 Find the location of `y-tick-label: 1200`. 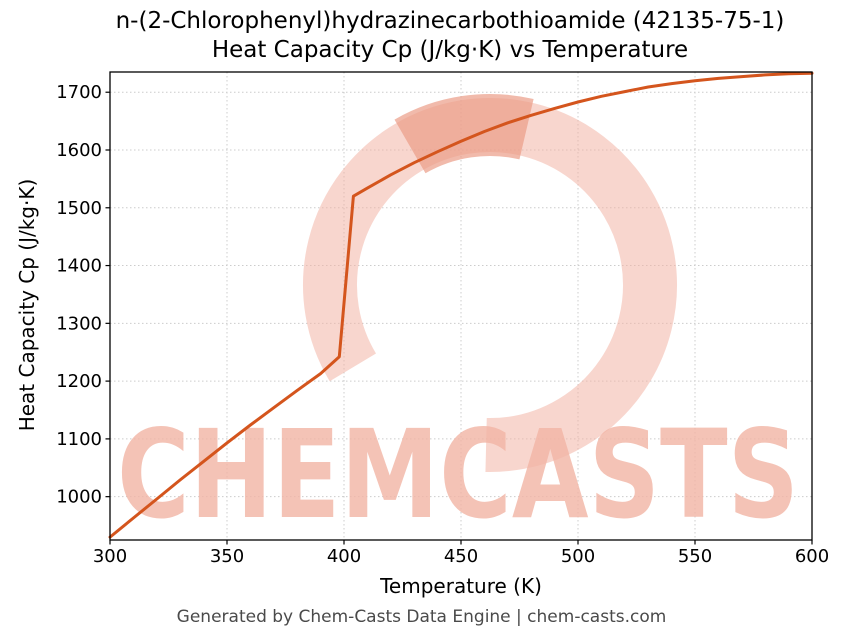

y-tick-label: 1200 is located at coordinates (79, 381).